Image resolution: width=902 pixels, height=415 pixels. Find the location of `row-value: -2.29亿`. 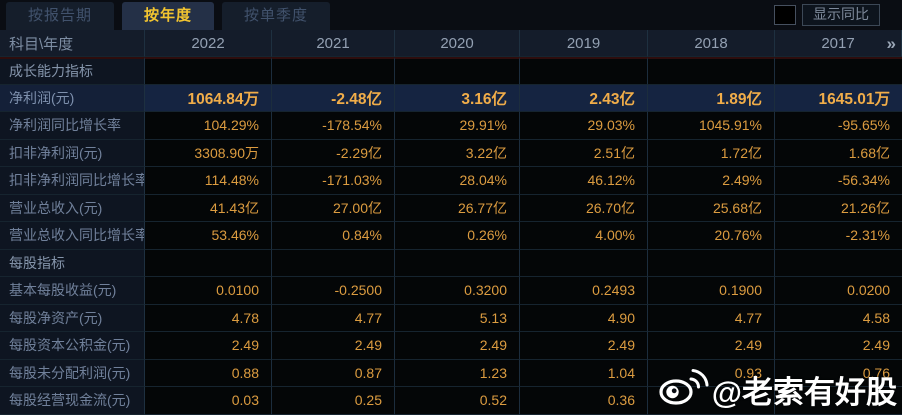

row-value: -2.29亿 is located at coordinates (333, 153).